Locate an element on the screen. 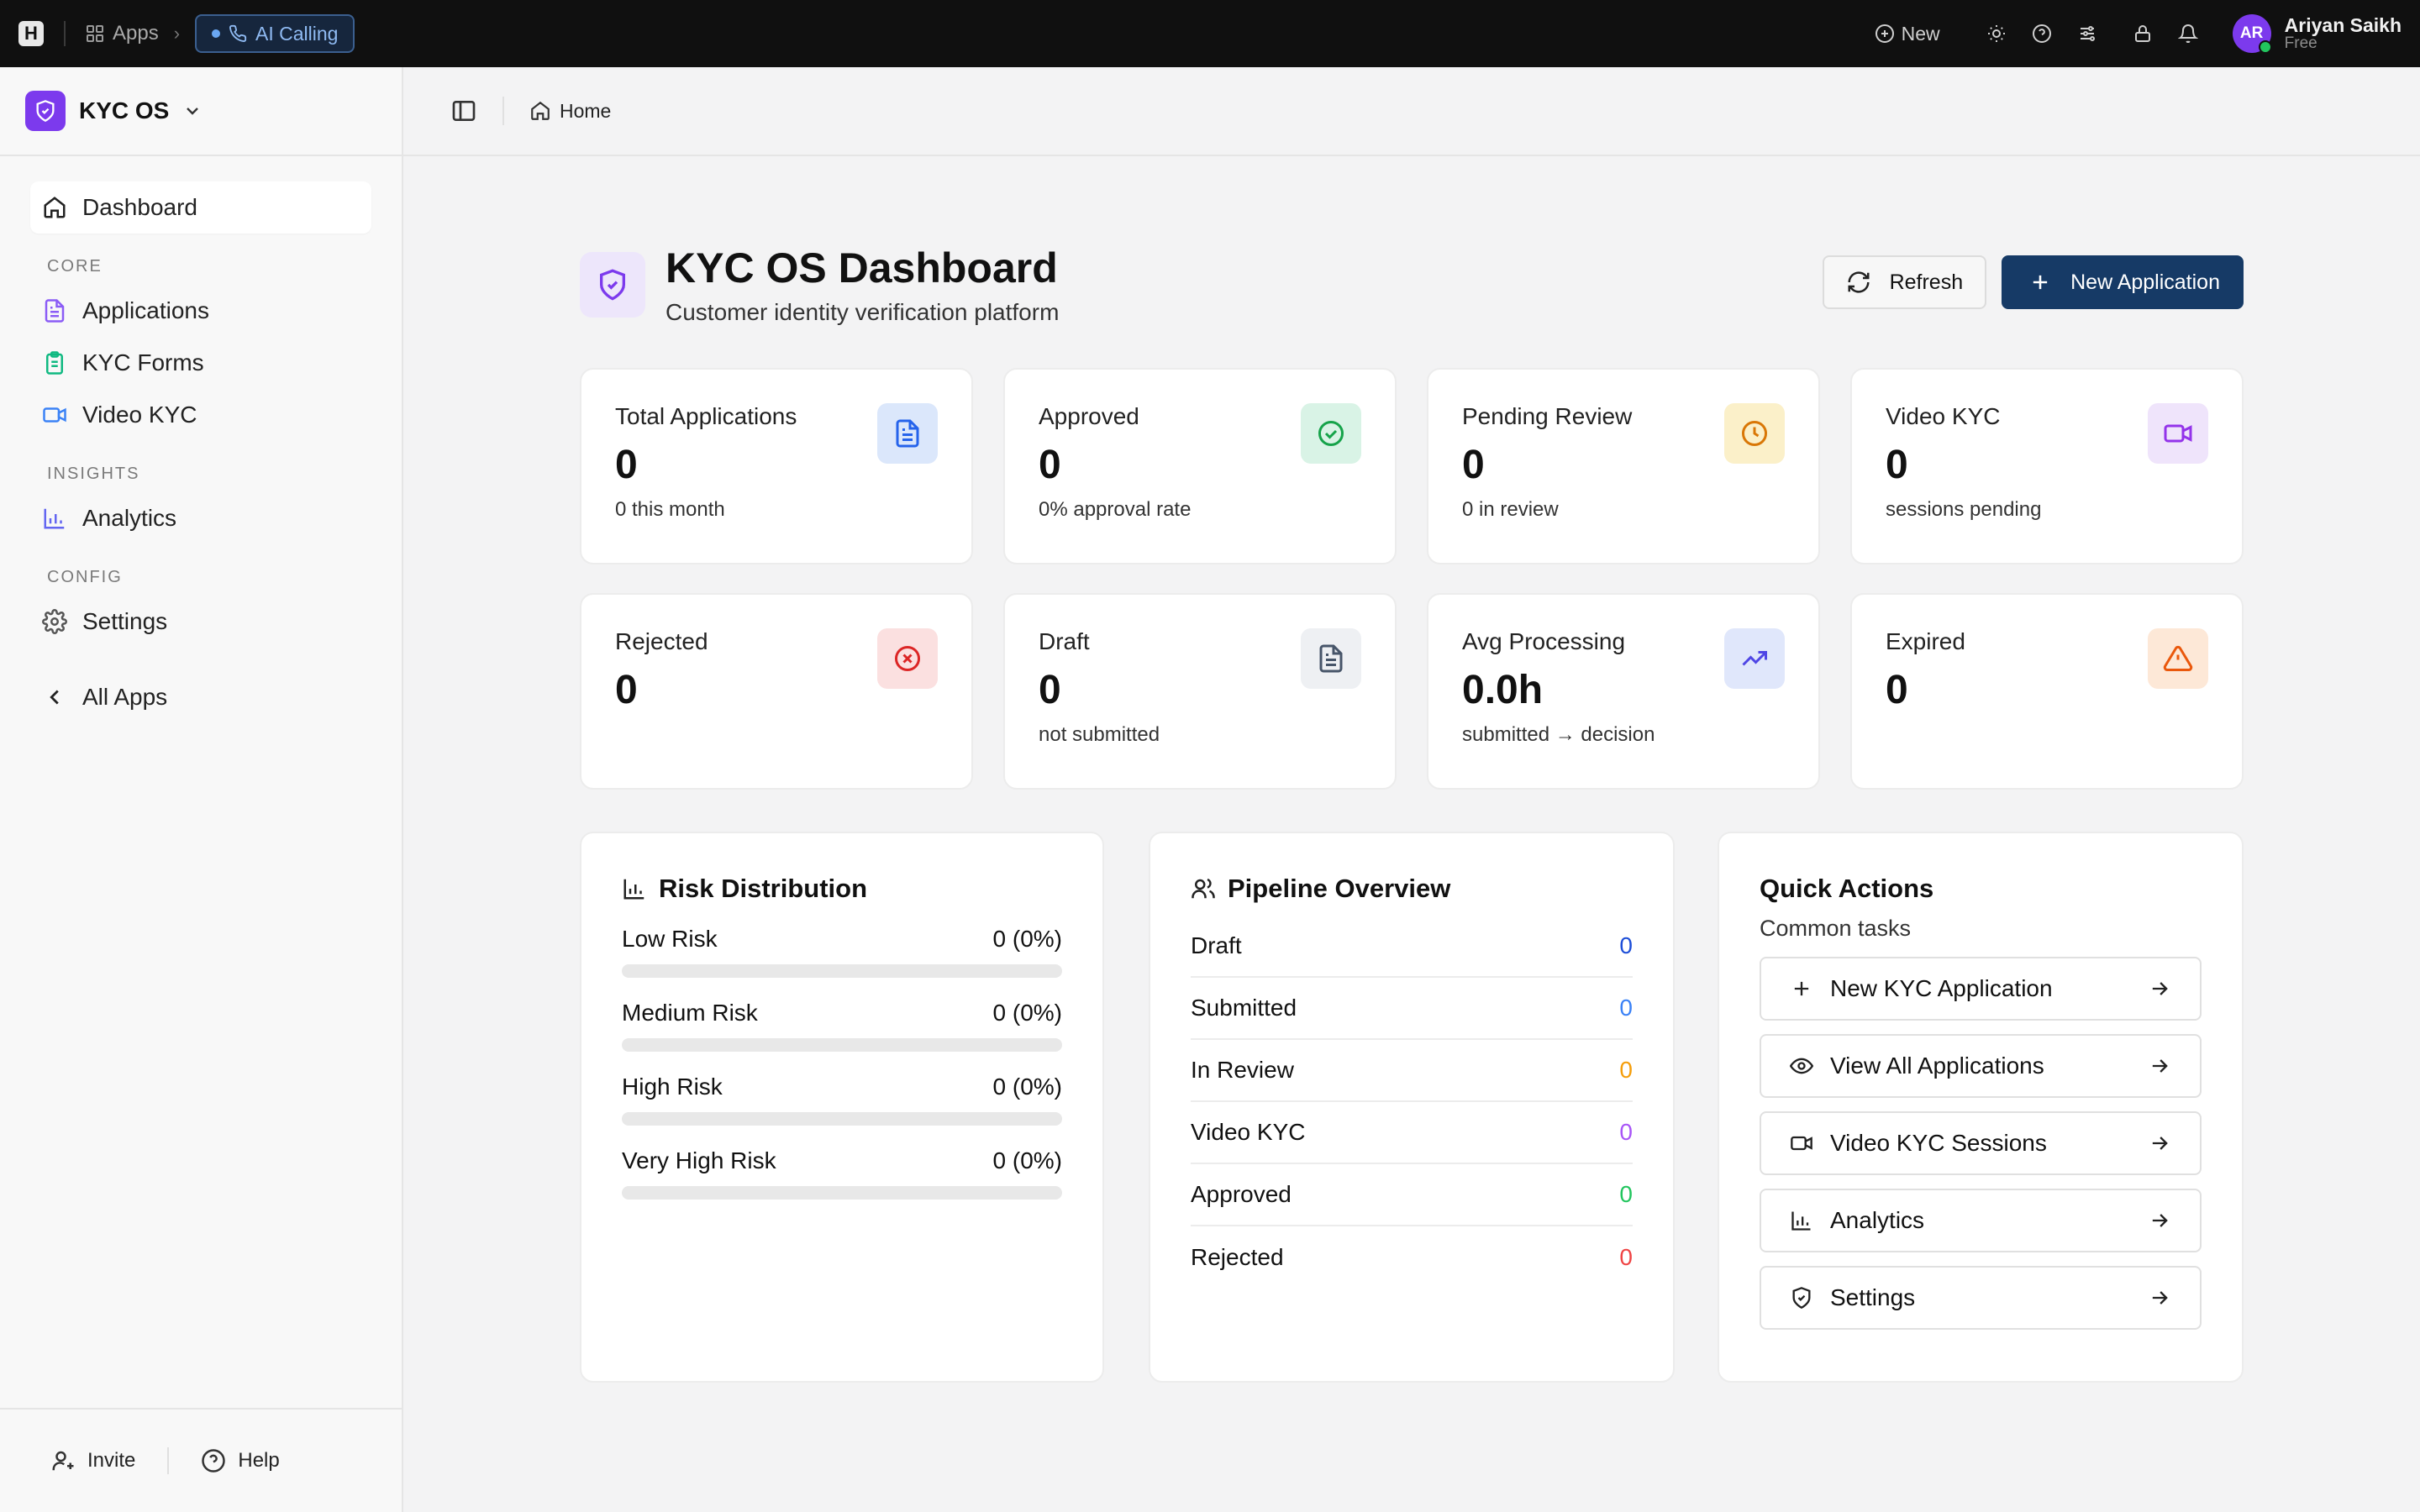 This screenshot has height=1512, width=2420. page-title: KYC OS Dashboard is located at coordinates (862, 267).